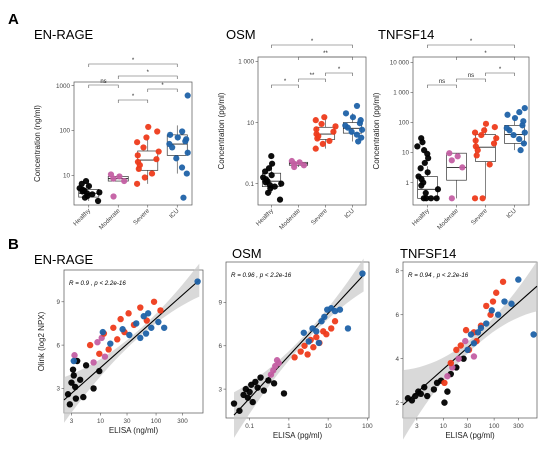 This screenshot has width=554, height=466. Describe the element at coordinates (67, 176) in the screenshot. I see `y-tick-label: 10` at that location.